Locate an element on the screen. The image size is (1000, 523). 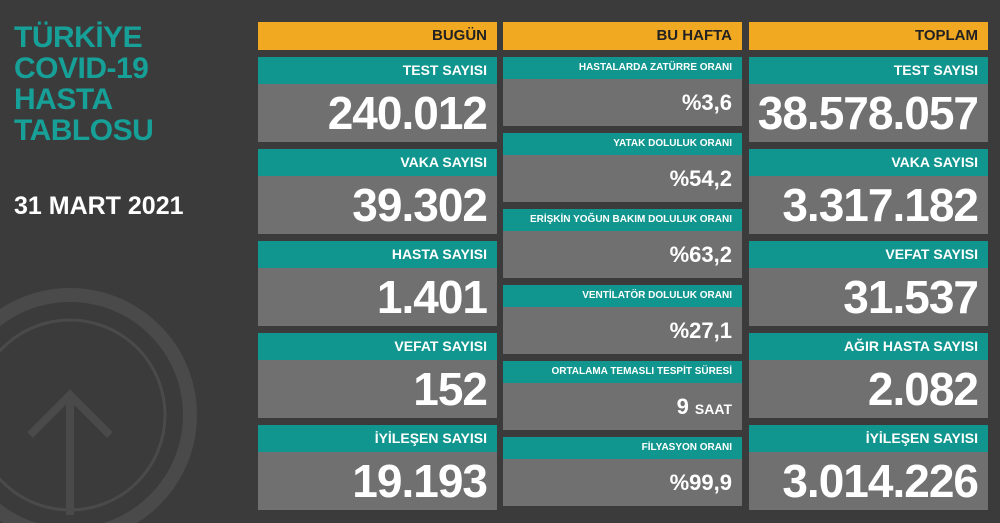
card-label: AĞIR HASTA SAYISI is located at coordinates (868, 346).